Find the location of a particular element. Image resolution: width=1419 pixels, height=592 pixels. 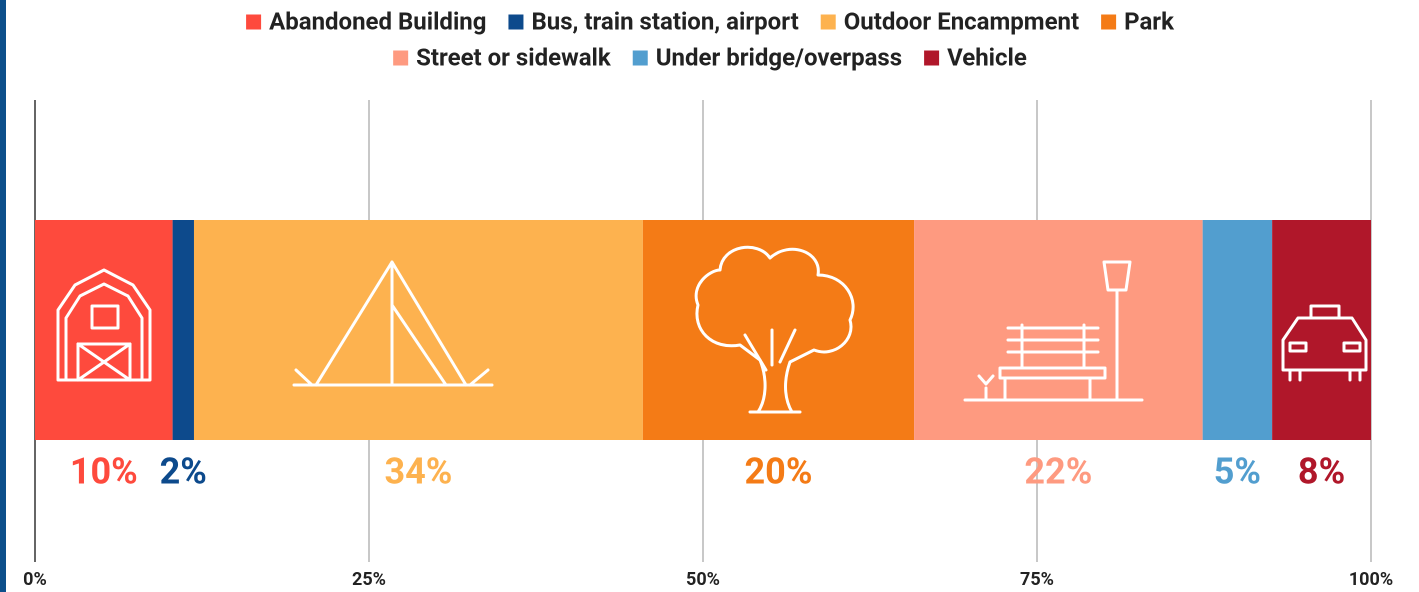

legend-label: Street or sidewalk is located at coordinates (514, 57).